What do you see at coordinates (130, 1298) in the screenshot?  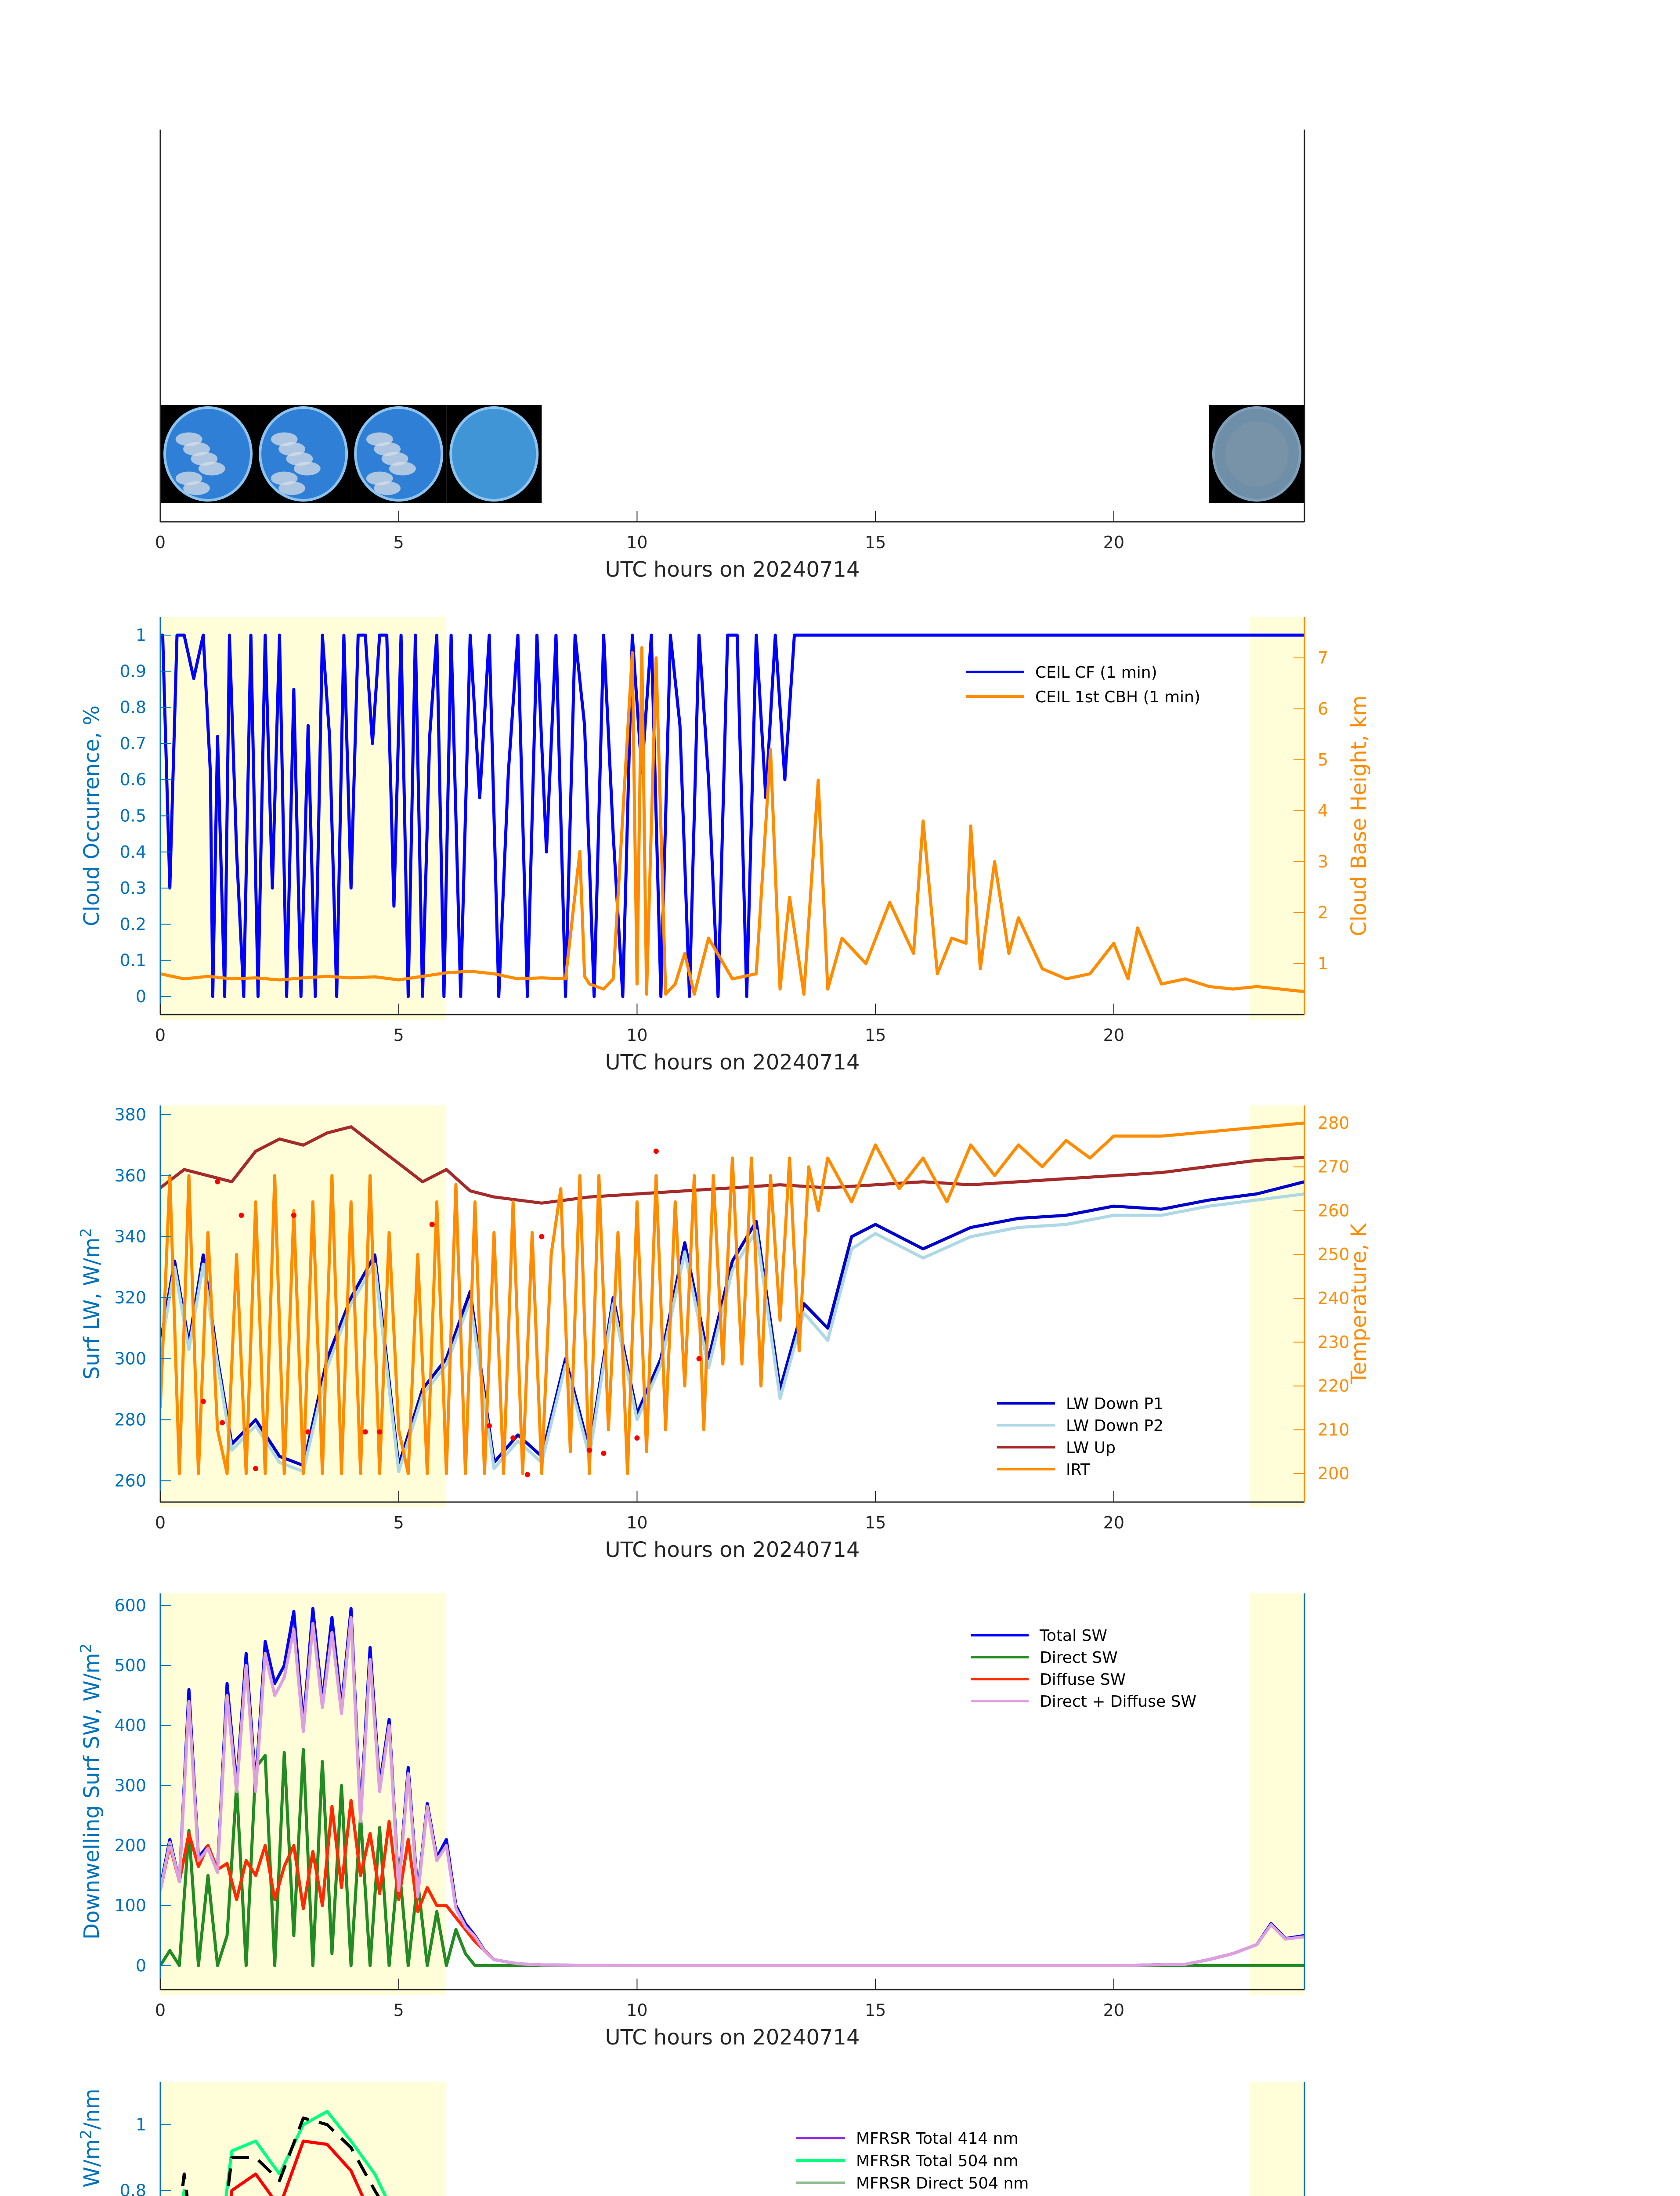 I see `y-tick-label: 320` at bounding box center [130, 1298].